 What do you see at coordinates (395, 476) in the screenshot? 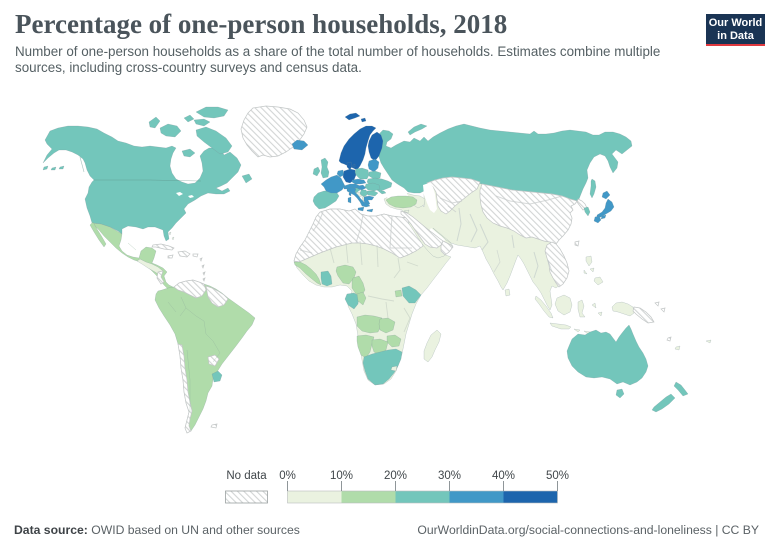
I see `svg-text: 20%` at bounding box center [395, 476].